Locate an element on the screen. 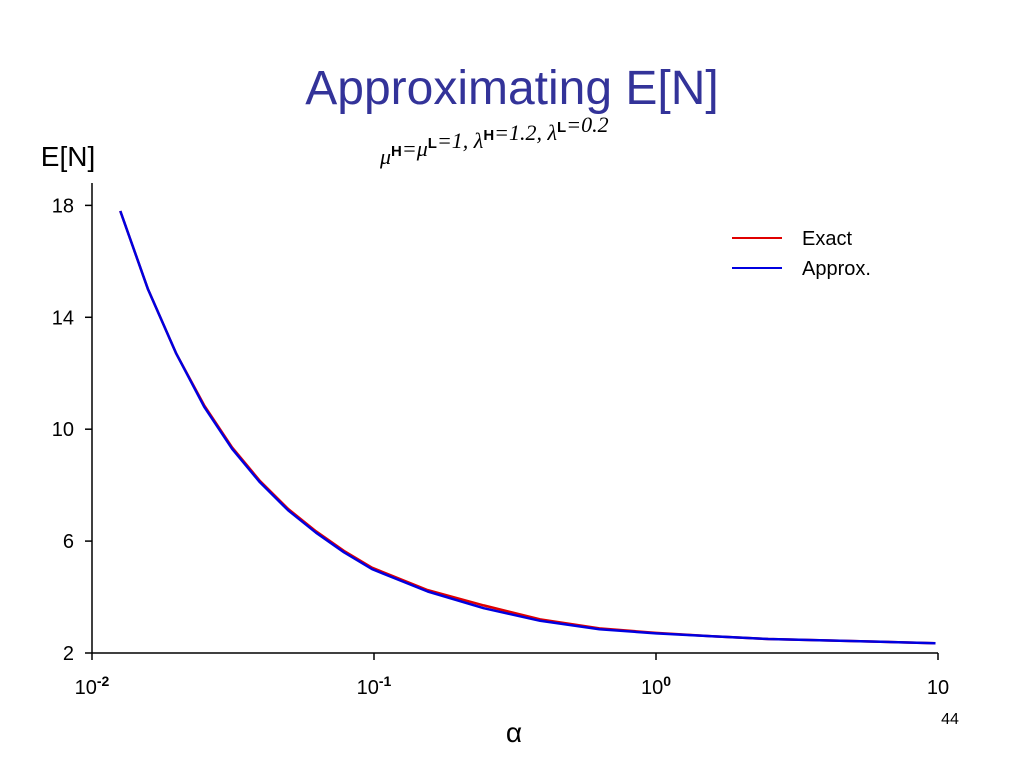 This screenshot has width=1024, height=768. x-tick-label: 10⁰ is located at coordinates (656, 686).